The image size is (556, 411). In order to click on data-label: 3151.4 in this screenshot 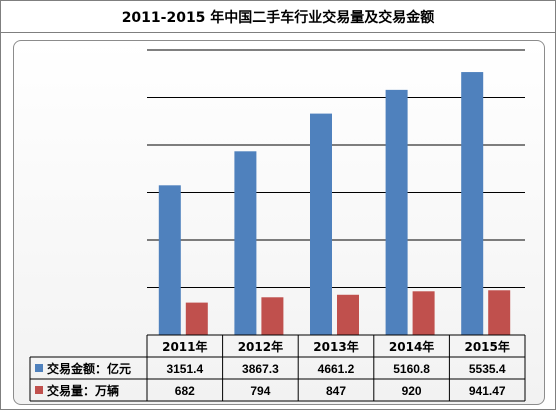, I will do `click(184, 369)`.